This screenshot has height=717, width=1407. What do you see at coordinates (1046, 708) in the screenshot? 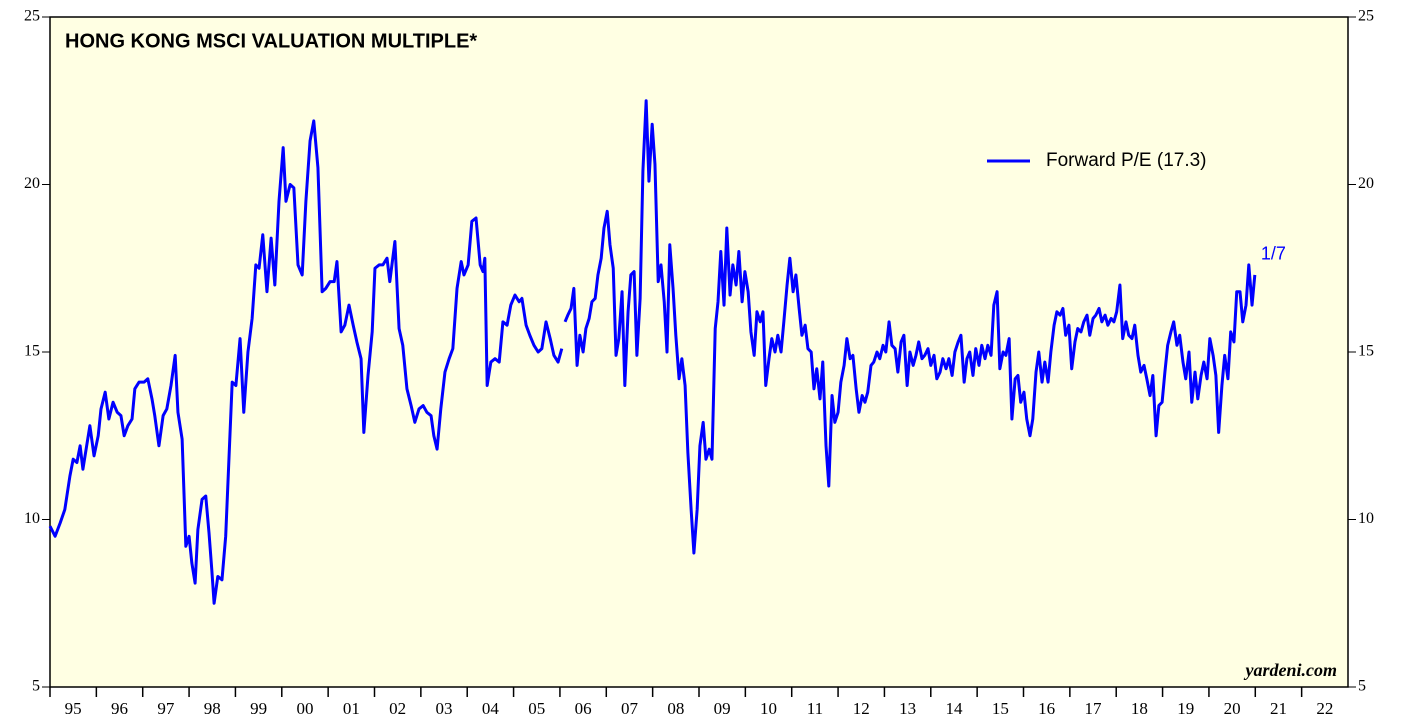
I see `x-tick-label: 16` at bounding box center [1046, 708].